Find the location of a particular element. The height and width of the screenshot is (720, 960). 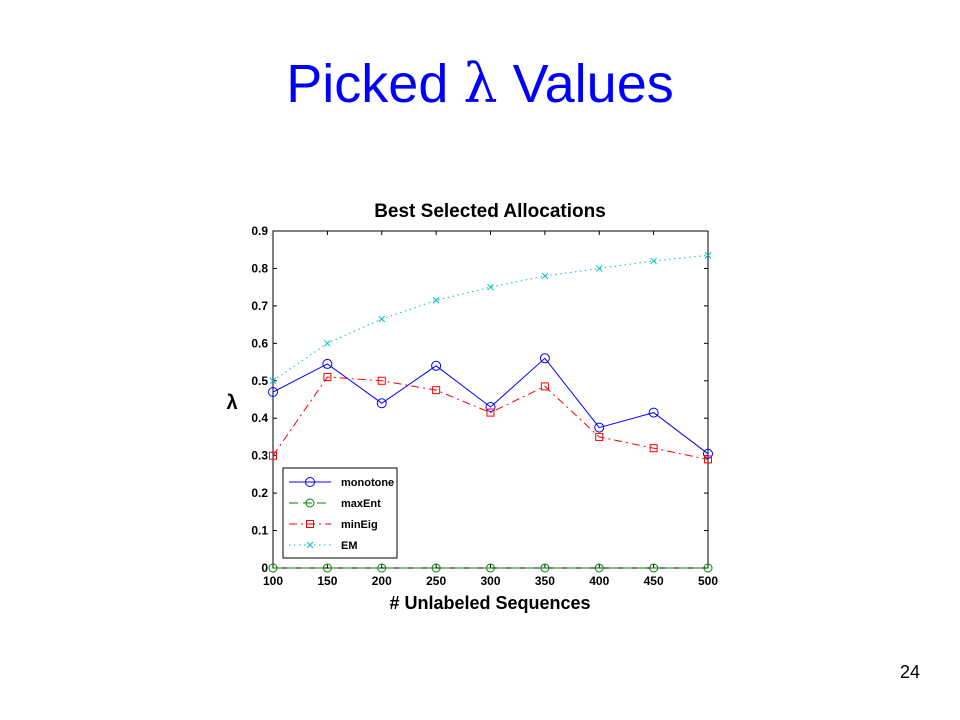

y-tick-label: 0.1 is located at coordinates (259, 531).